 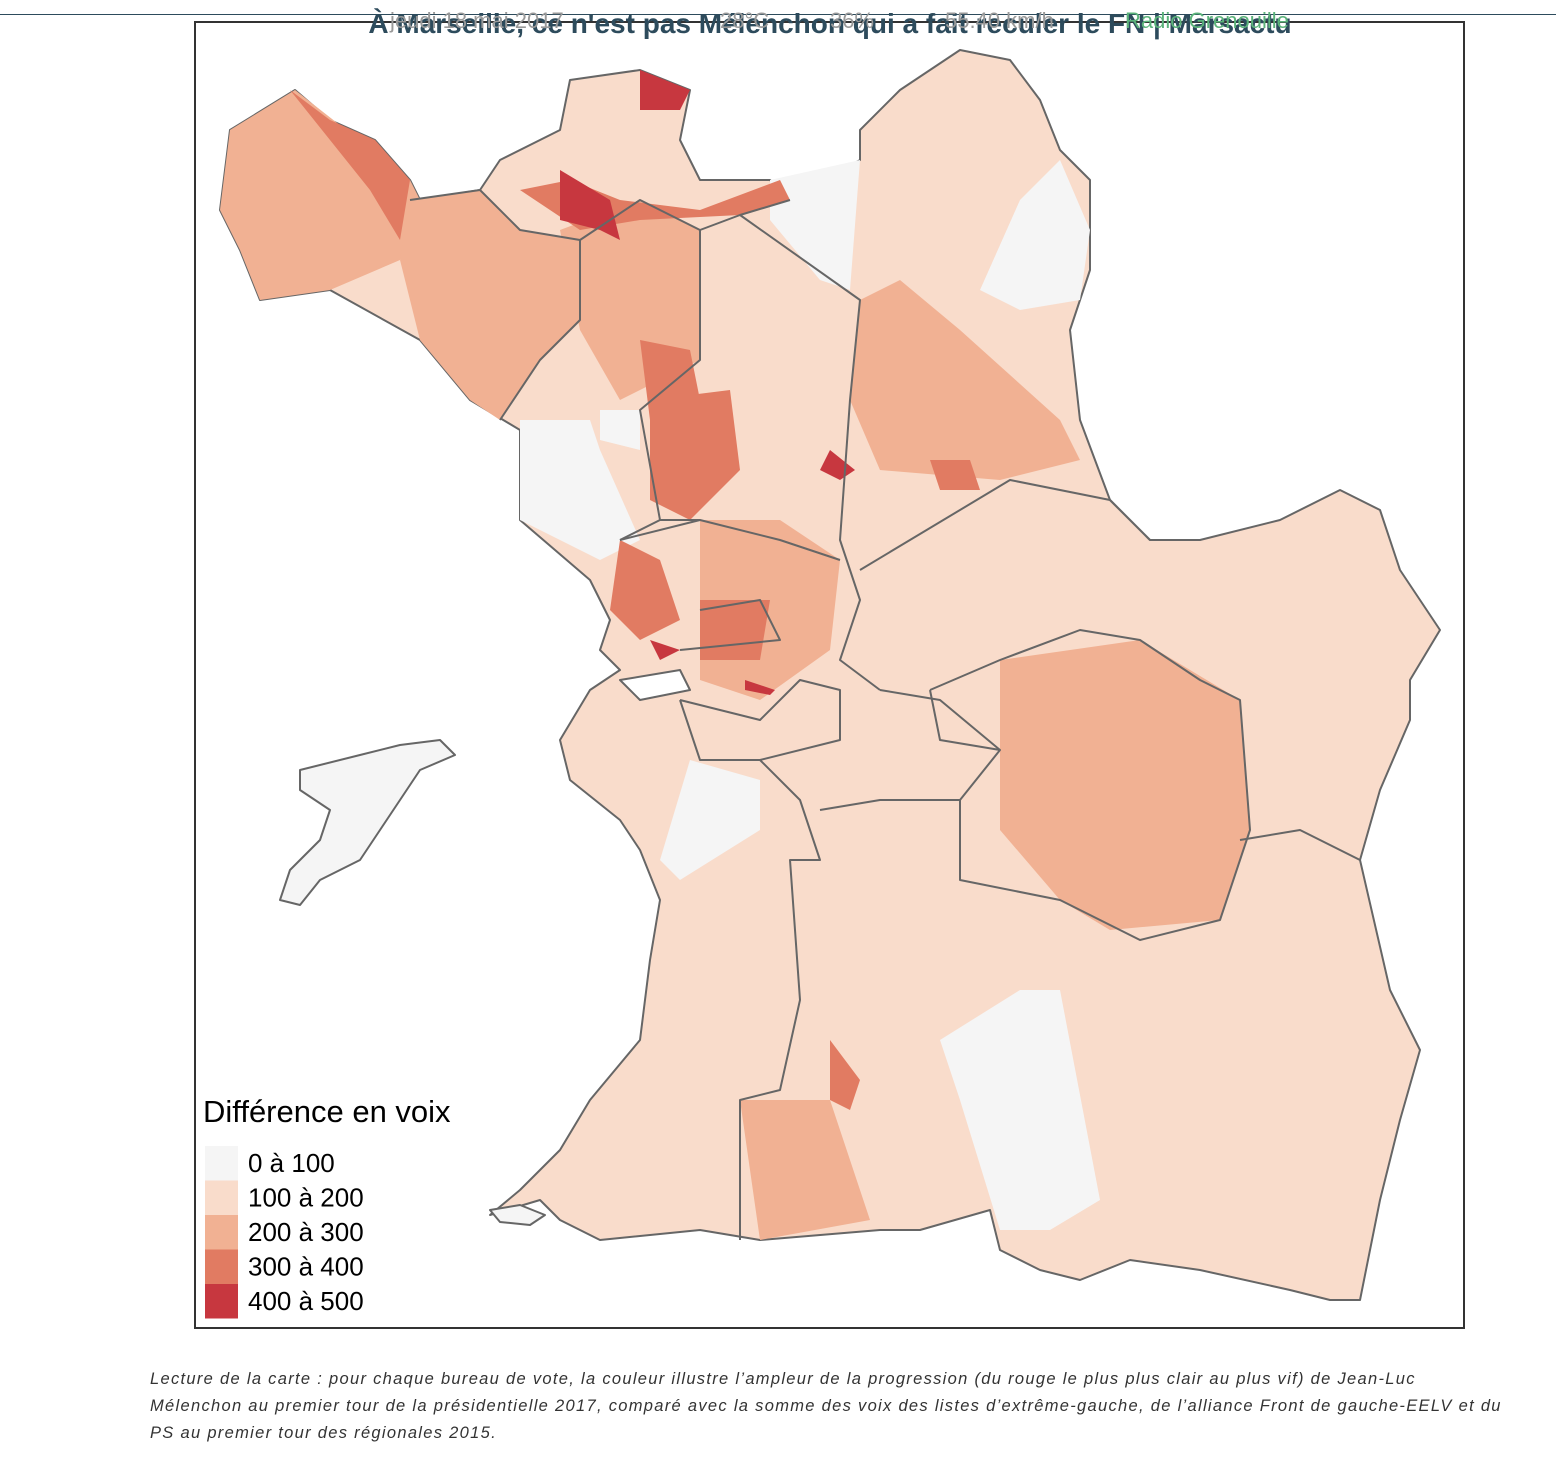 I want to click on legend-title: Différence en voix, so click(x=327, y=1111).